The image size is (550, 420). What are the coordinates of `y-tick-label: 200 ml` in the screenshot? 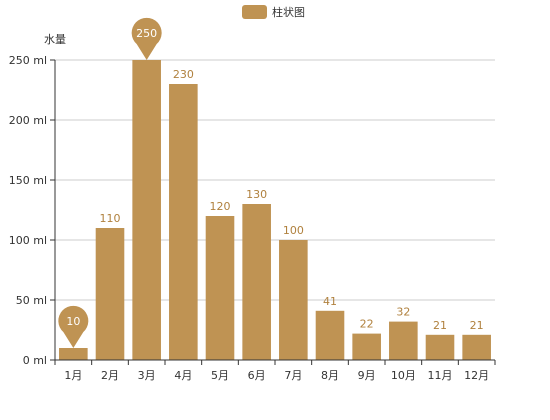 It's located at (28, 120).